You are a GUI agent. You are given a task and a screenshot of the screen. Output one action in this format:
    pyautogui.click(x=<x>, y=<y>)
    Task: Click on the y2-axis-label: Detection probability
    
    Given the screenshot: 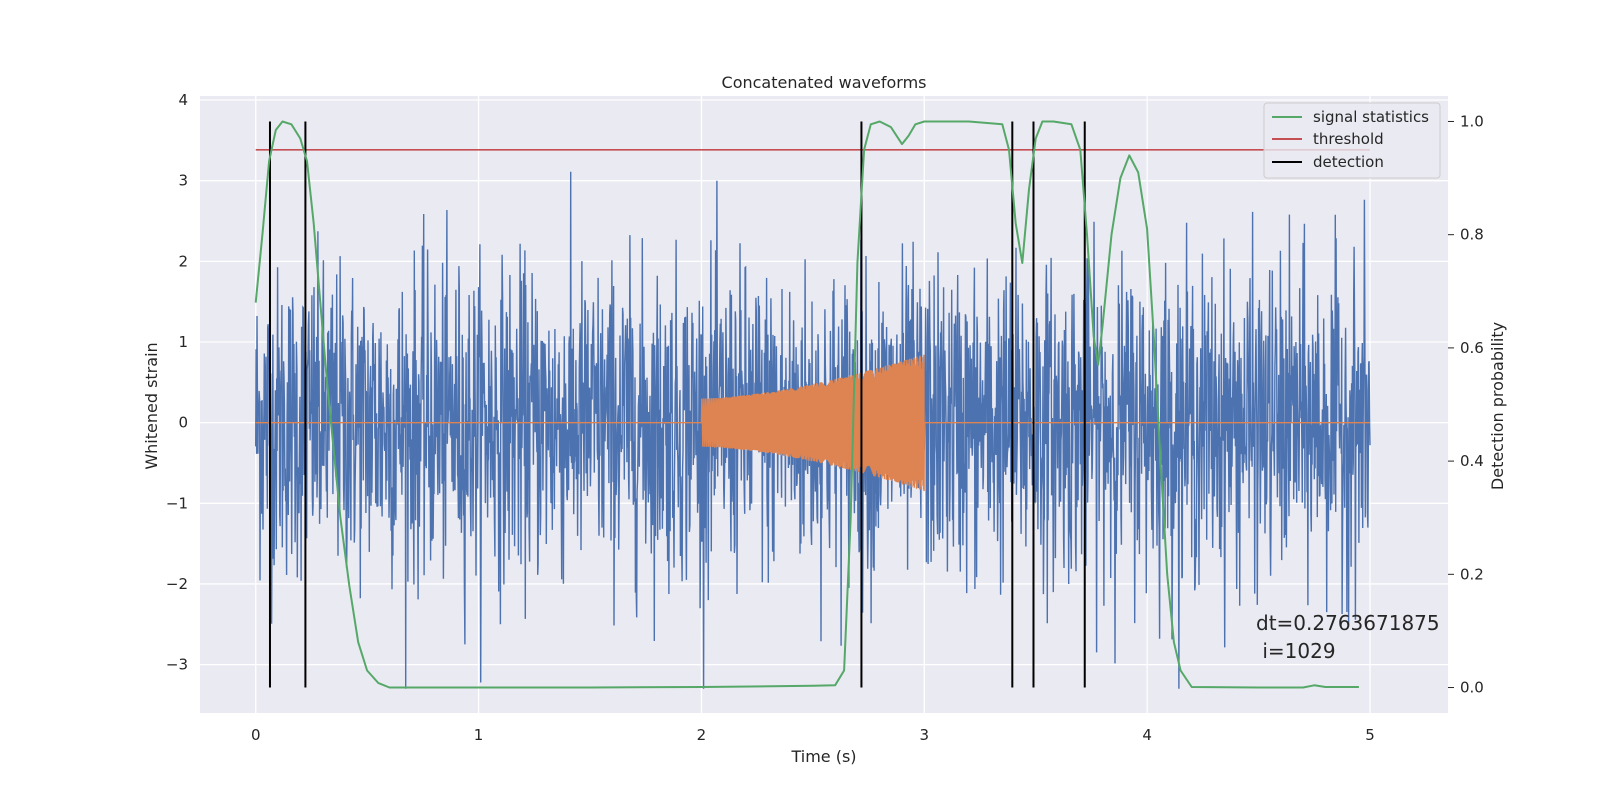 What is the action you would take?
    pyautogui.click(x=1497, y=406)
    